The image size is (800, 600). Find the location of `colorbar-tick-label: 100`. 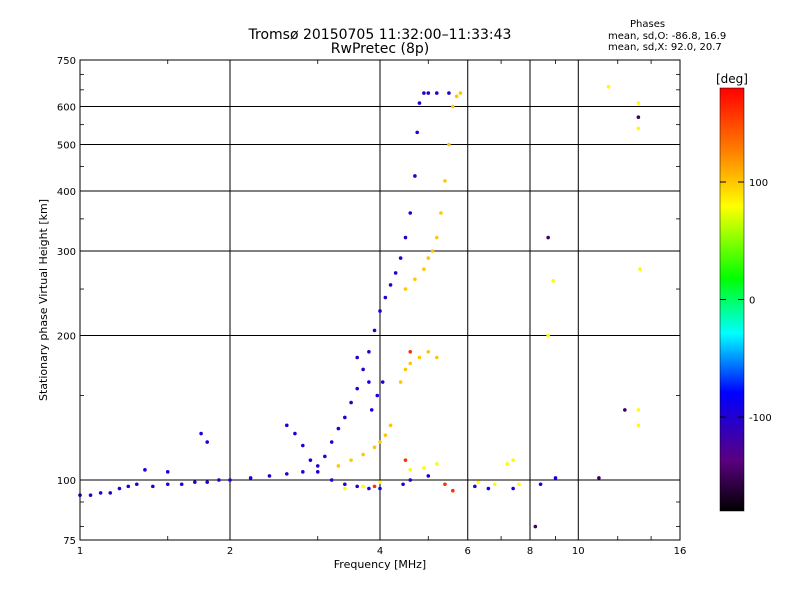

colorbar-tick-label: 100 is located at coordinates (758, 183).